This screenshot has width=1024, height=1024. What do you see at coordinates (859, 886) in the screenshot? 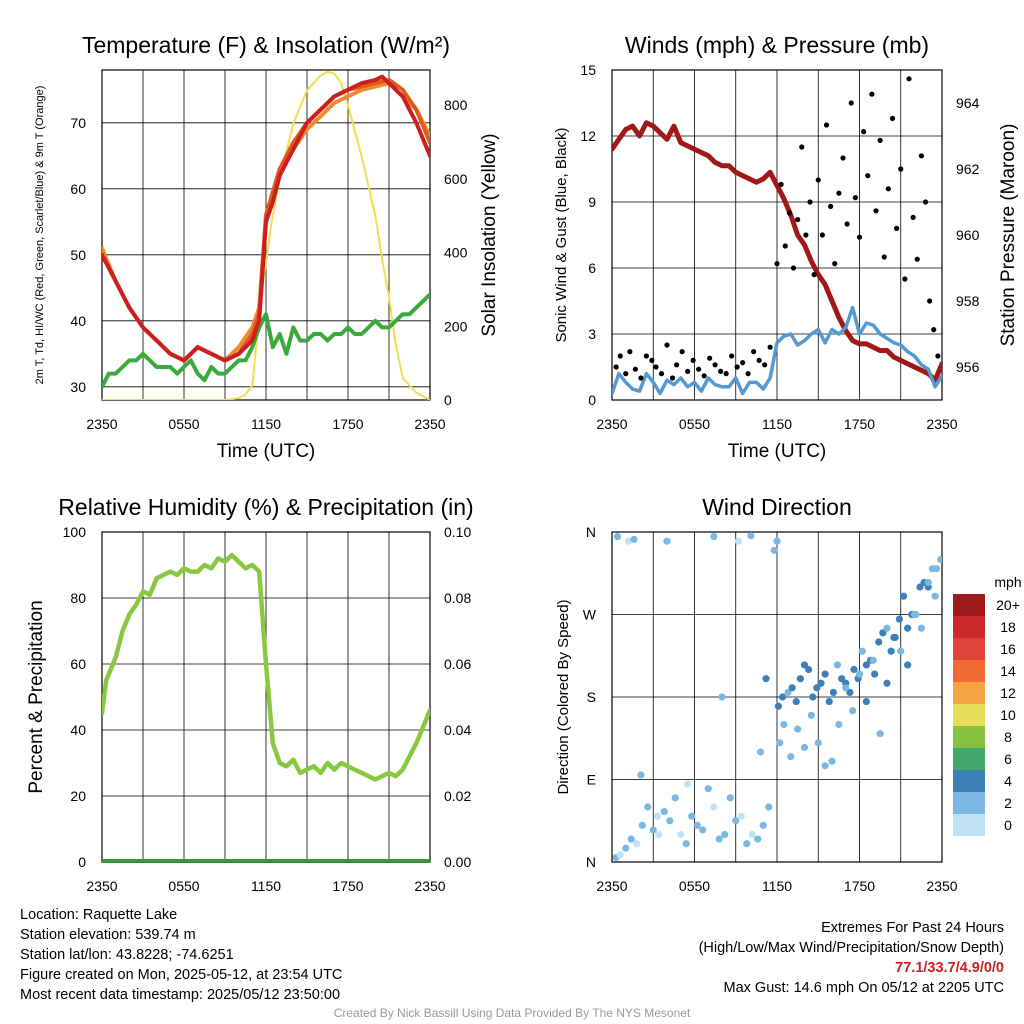
I see `wdir-xtick-label: 1750` at bounding box center [859, 886].